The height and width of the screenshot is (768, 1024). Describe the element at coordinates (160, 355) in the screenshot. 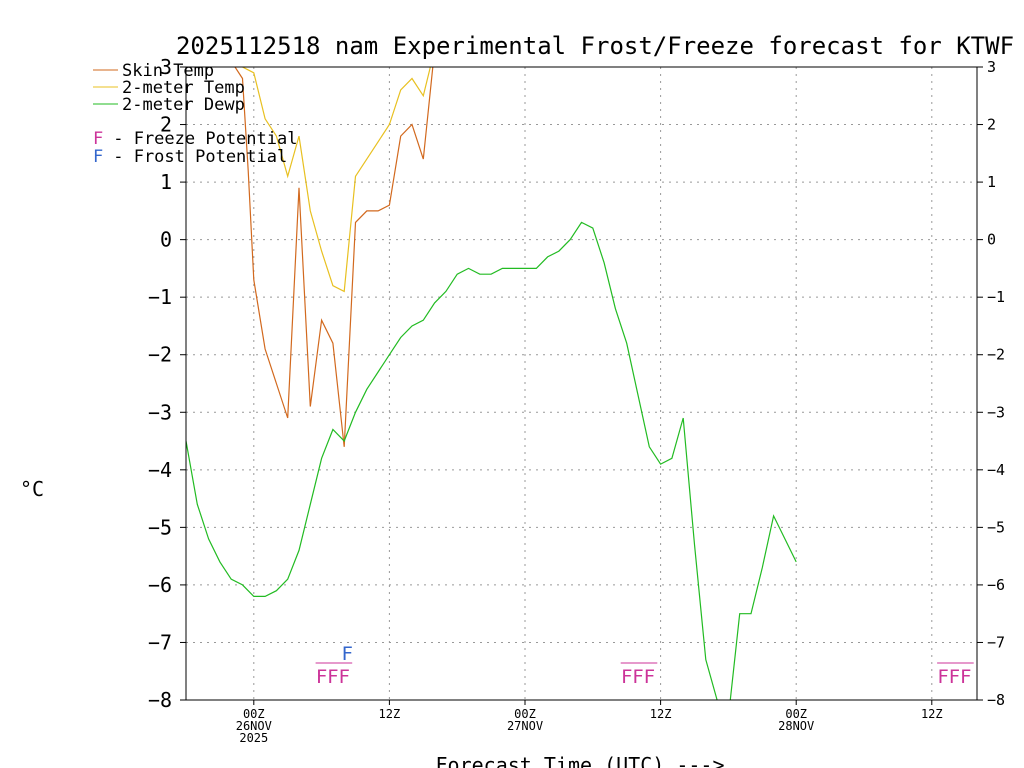

I see `ytick-left-label-2: −2` at that location.